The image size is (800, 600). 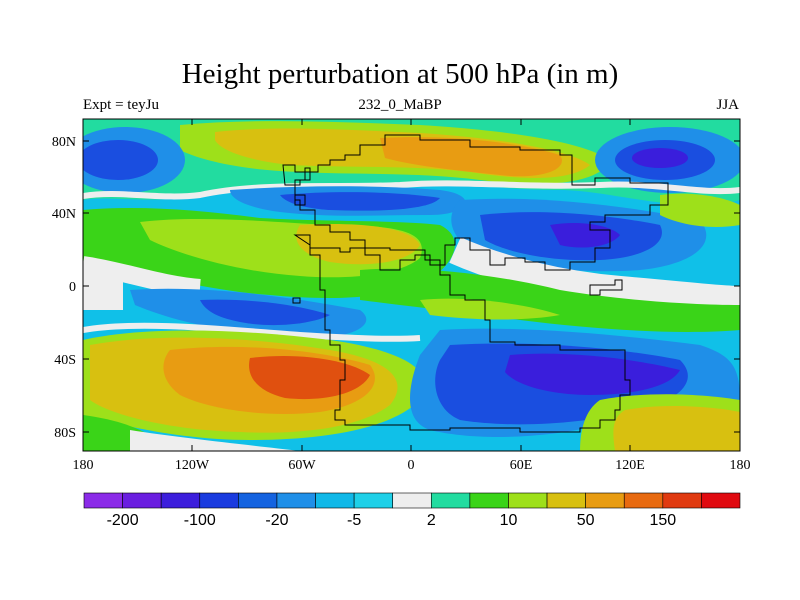 I want to click on x-tick-label: 120E, so click(x=630, y=465).